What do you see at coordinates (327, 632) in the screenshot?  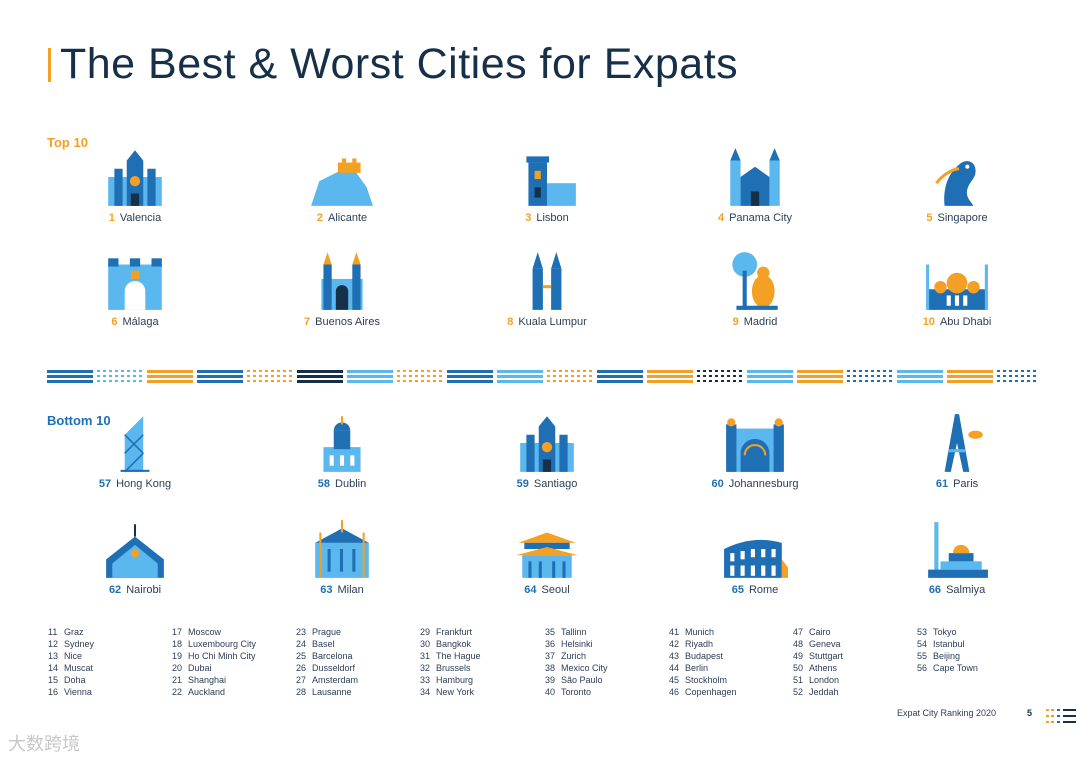 I see `ranking-row: 23 Prague` at bounding box center [327, 632].